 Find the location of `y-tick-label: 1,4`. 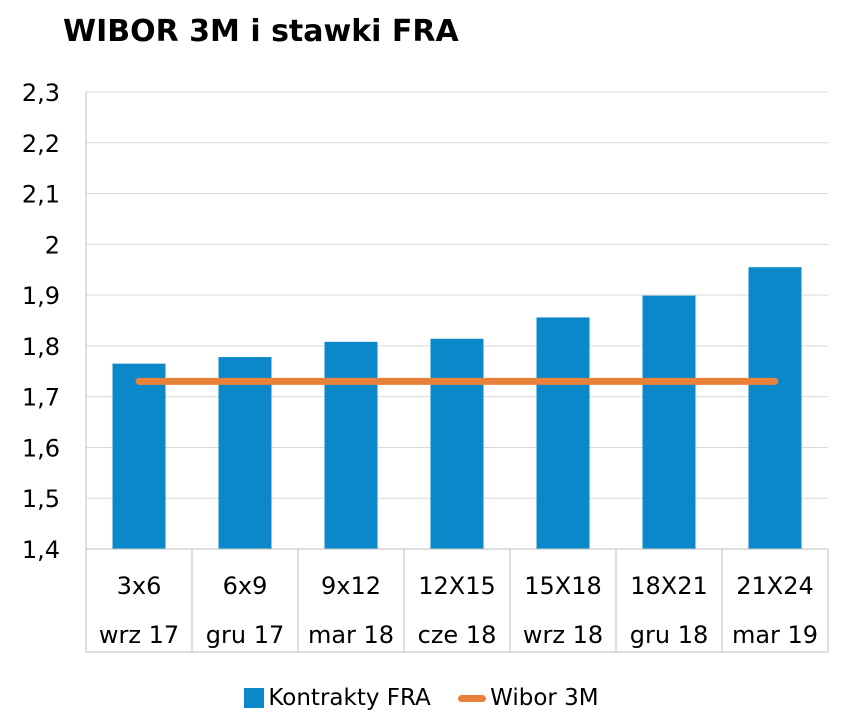

y-tick-label: 1,4 is located at coordinates (41, 550).